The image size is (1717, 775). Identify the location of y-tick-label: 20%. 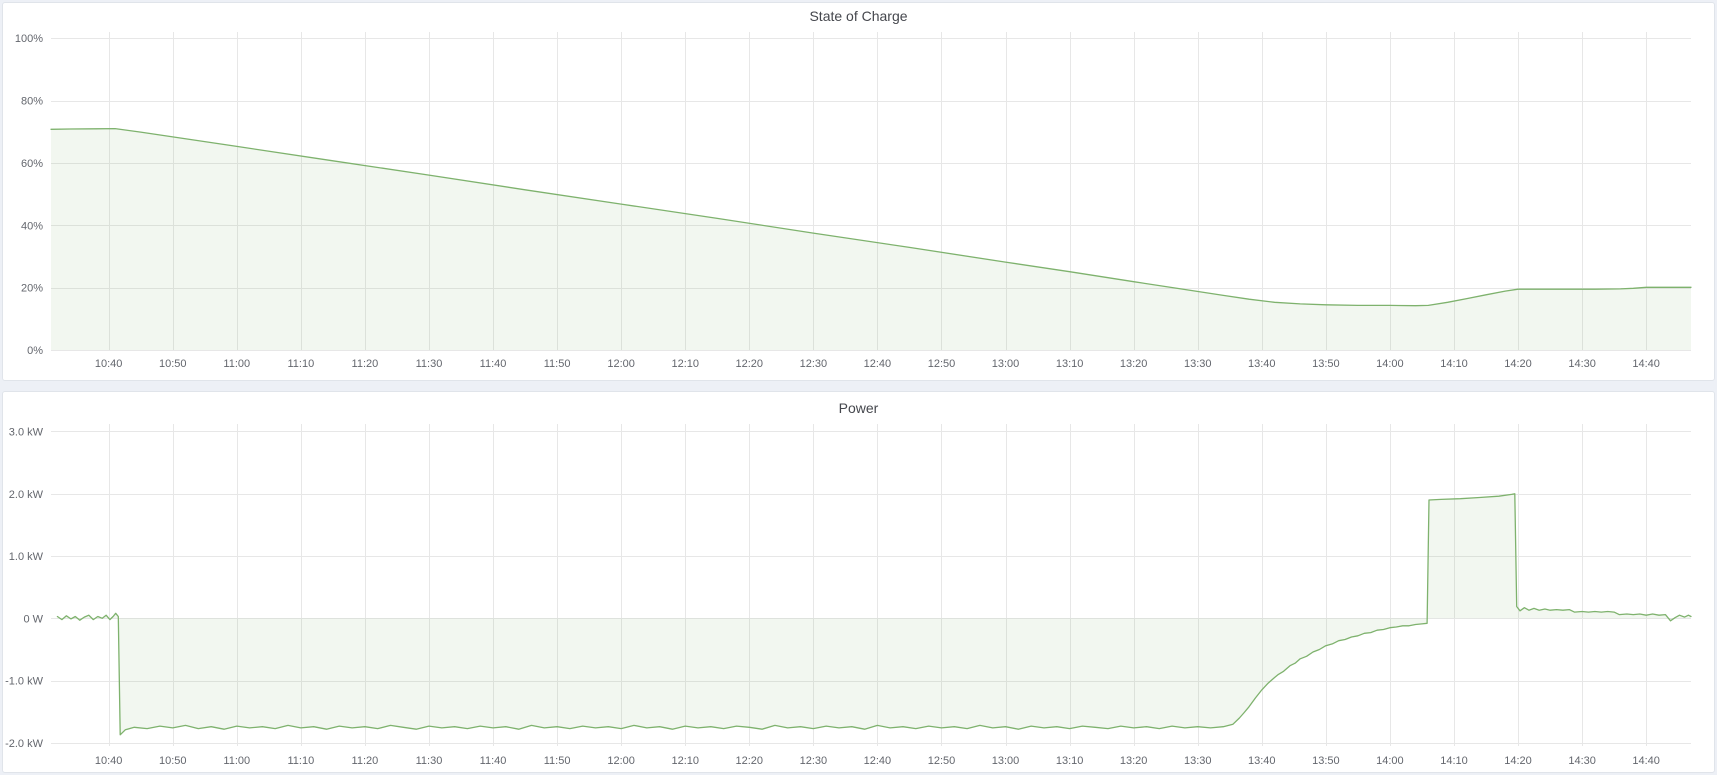
(32, 289).